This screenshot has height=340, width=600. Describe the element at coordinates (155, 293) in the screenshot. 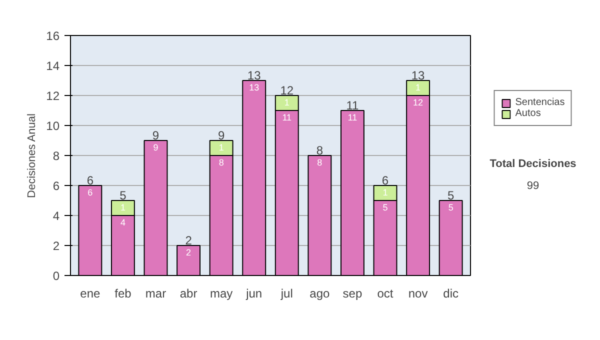

I see `x-tick-label: mar` at that location.